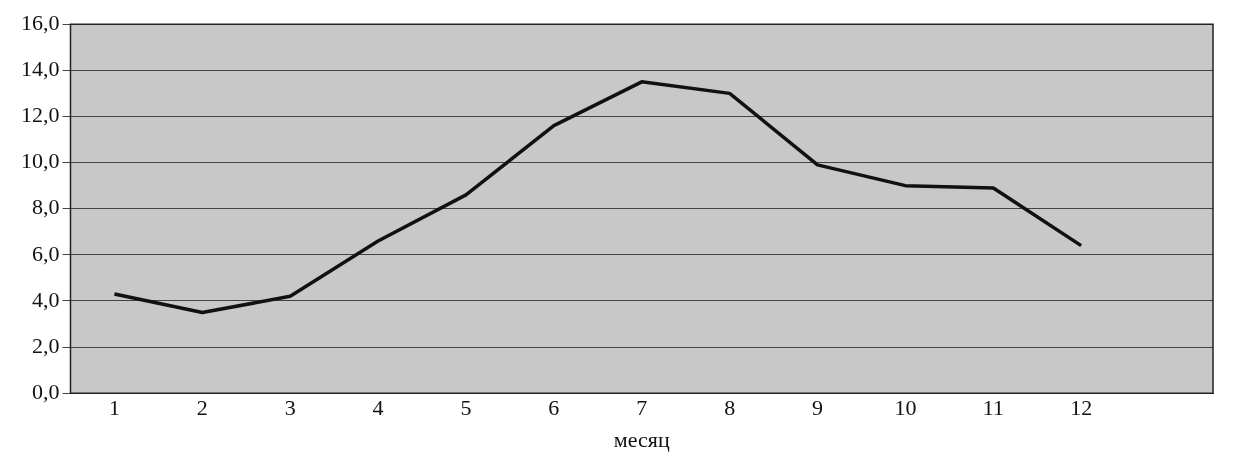 This screenshot has height=468, width=1233. What do you see at coordinates (905, 408) in the screenshot?
I see `x-tick-label: 10` at bounding box center [905, 408].